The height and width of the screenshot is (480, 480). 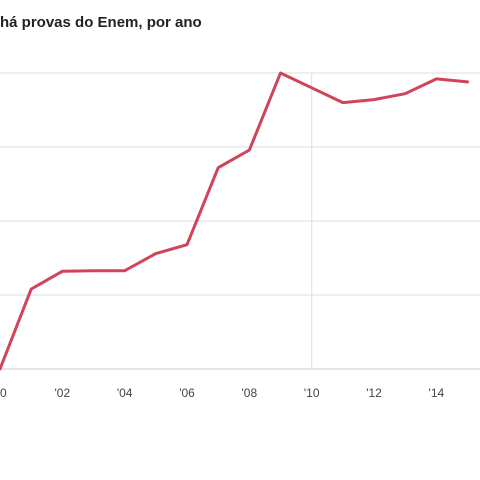 I want to click on x-tick-label: '14, so click(x=437, y=393).